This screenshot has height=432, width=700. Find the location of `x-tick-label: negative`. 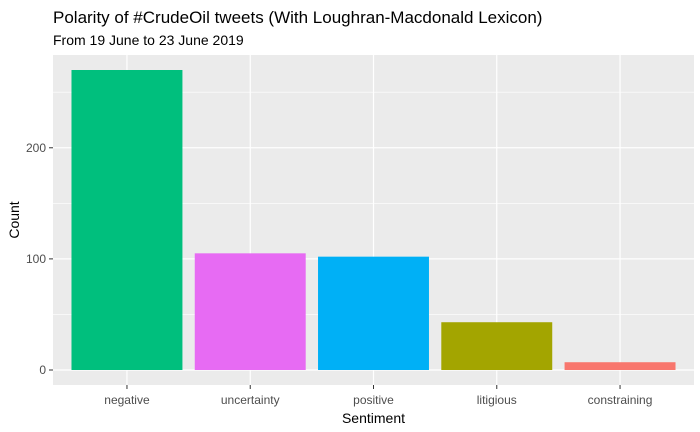

x-tick-label: negative is located at coordinates (127, 400).